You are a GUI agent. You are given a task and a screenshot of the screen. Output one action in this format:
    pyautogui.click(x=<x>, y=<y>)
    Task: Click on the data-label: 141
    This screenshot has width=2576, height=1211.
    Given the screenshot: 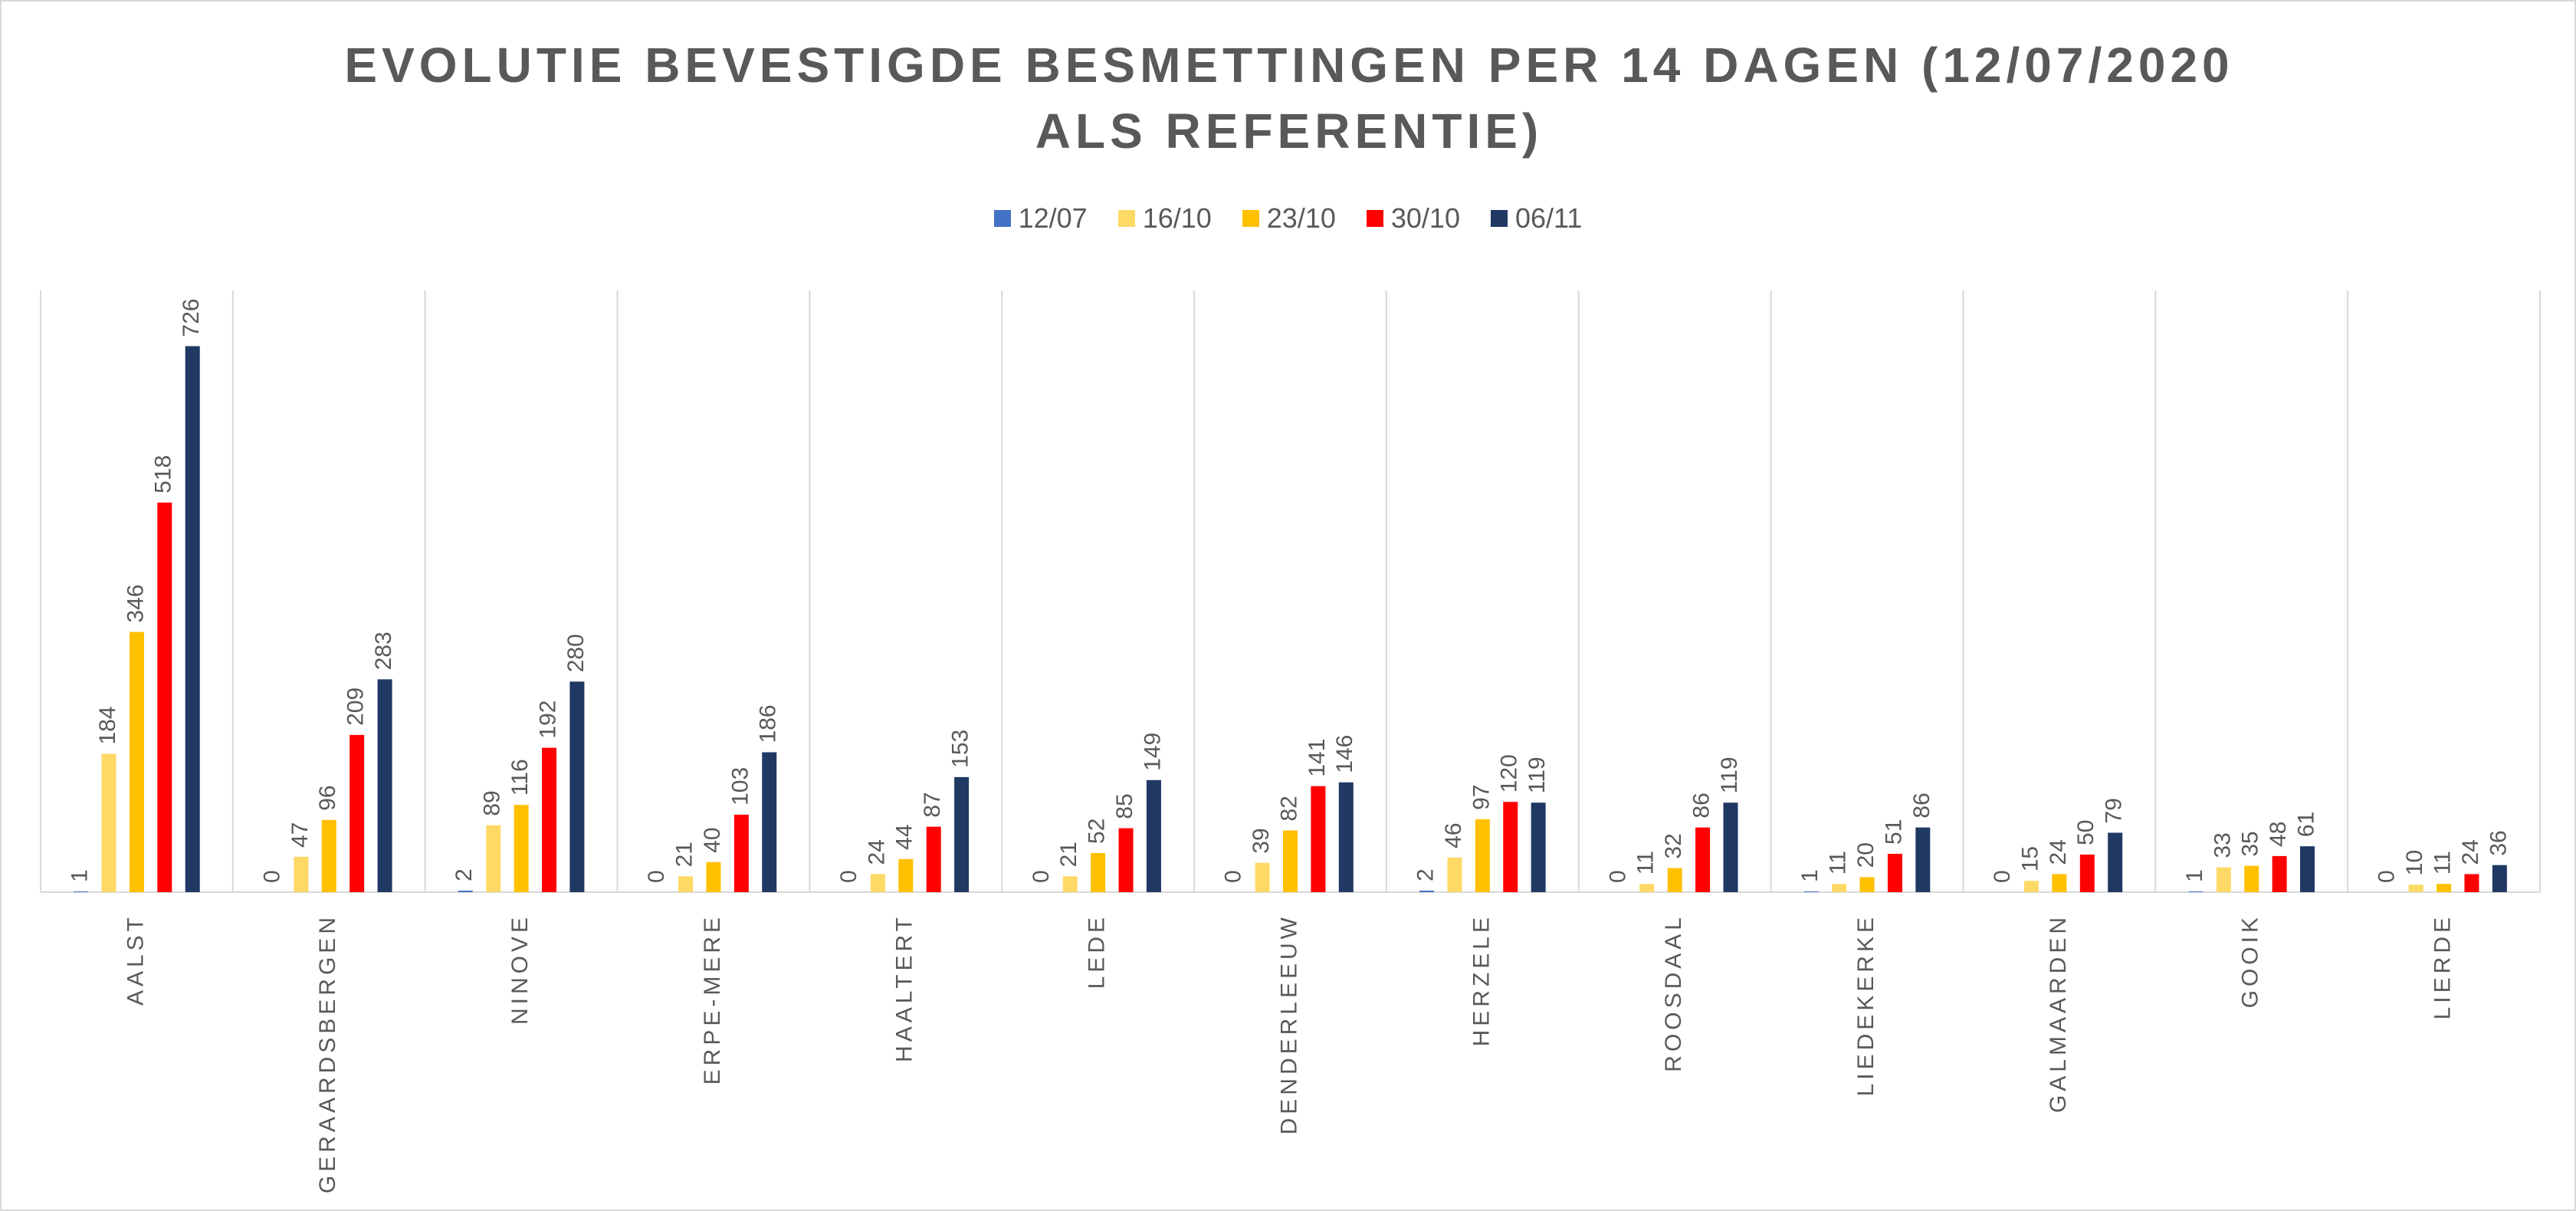 What is the action you would take?
    pyautogui.click(x=1317, y=758)
    